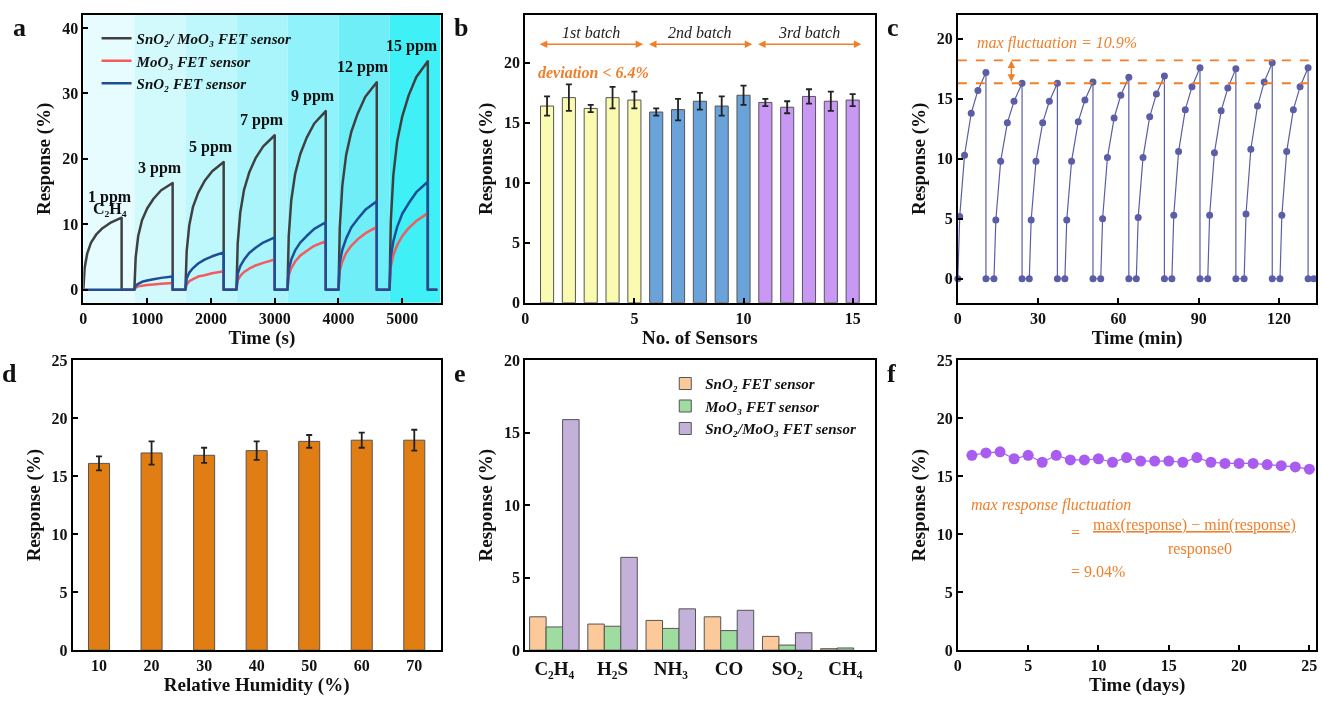  What do you see at coordinates (70, 93) in the screenshot?
I see `y-tick-label: 30` at bounding box center [70, 93].